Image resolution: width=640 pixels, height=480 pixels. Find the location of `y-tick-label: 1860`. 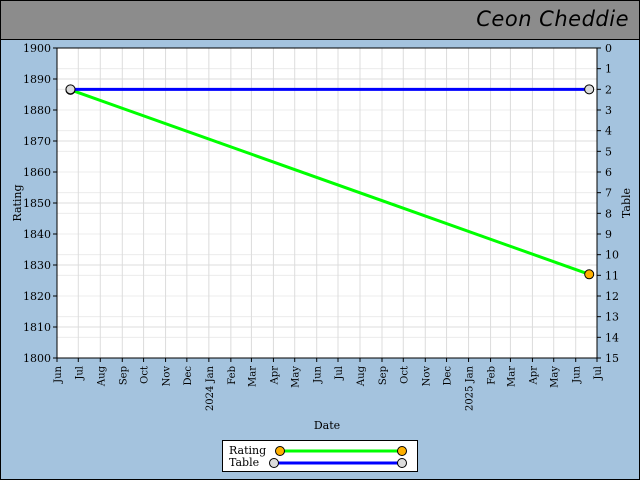

y-tick-label: 1860 is located at coordinates (37, 172).